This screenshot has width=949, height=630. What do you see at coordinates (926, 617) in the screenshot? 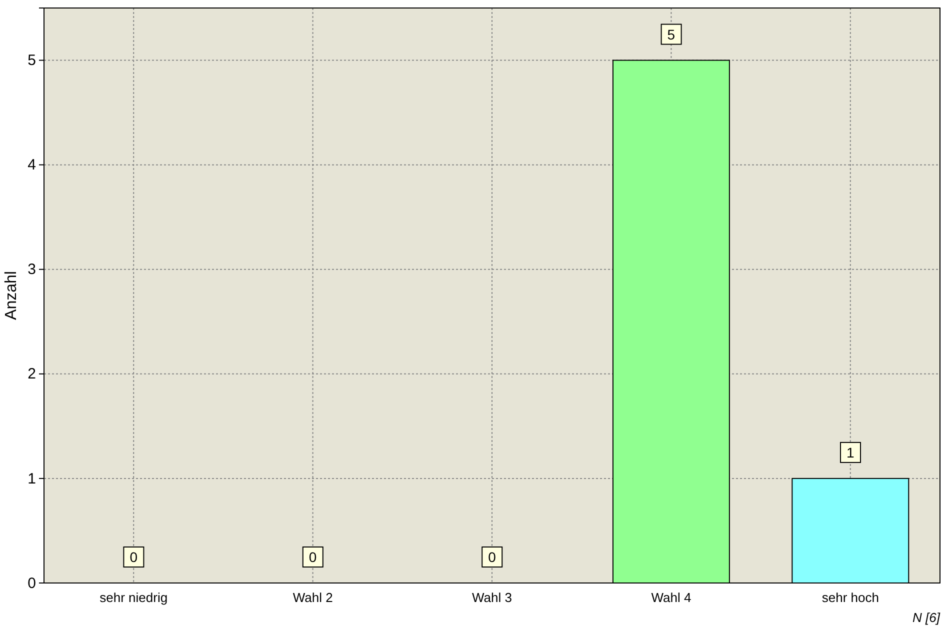
I see `text: N [6]` at bounding box center [926, 617].